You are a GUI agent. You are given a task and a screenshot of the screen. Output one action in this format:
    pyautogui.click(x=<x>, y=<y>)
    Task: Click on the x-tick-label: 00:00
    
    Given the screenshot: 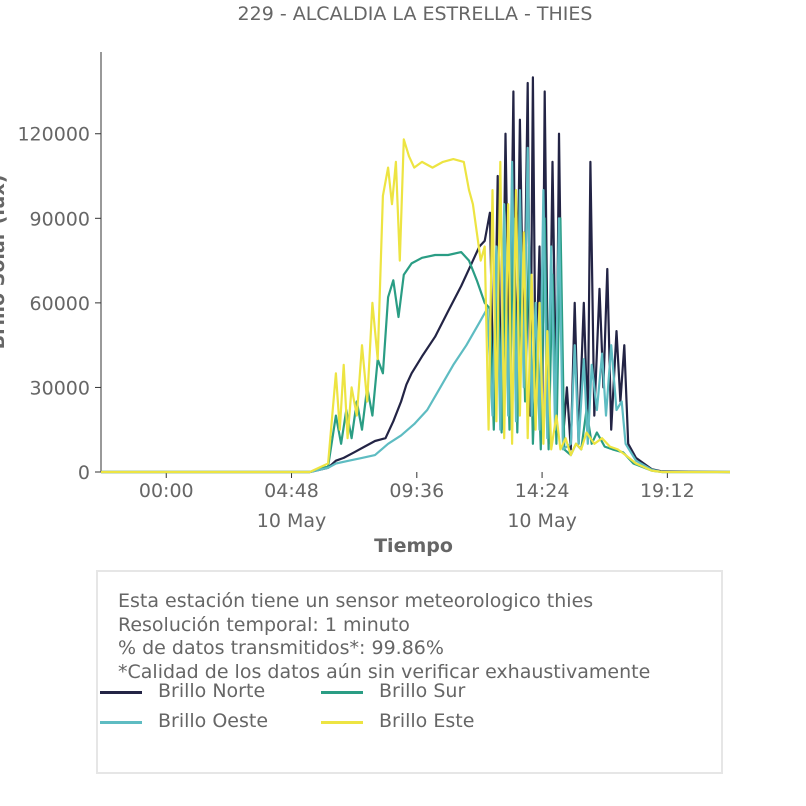 What is the action you would take?
    pyautogui.click(x=166, y=491)
    